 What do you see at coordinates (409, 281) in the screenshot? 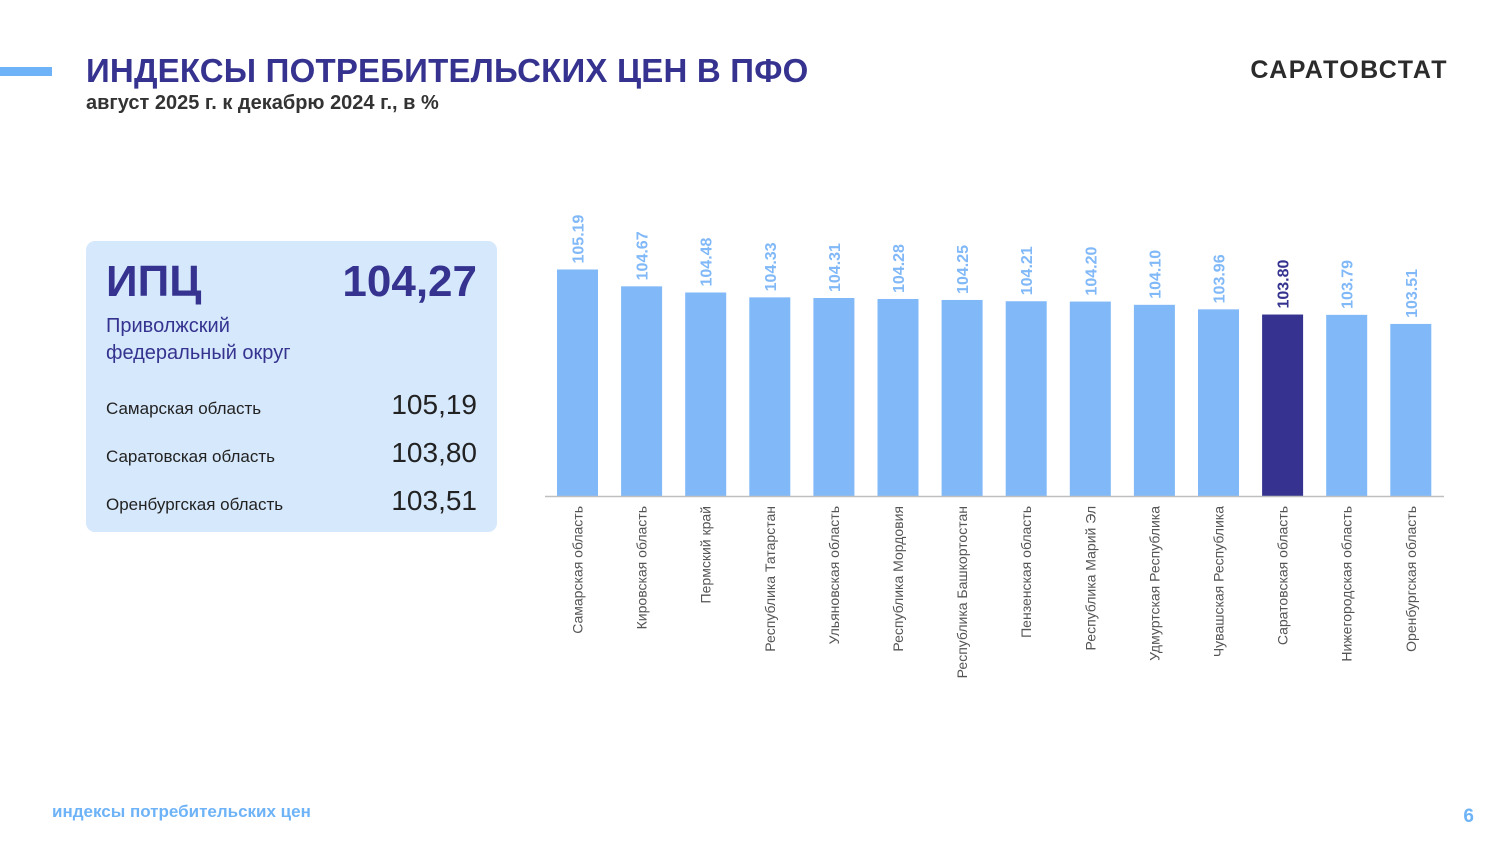
I see `ipc-value: 104,27` at bounding box center [409, 281].